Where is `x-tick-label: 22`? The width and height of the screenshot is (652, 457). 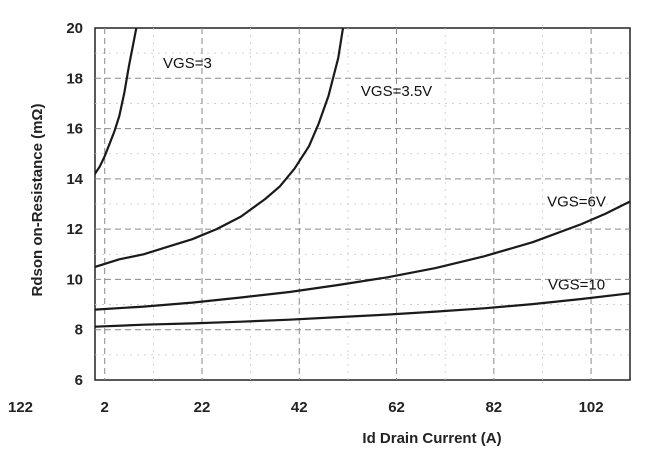
x-tick-label: 22 is located at coordinates (202, 407).